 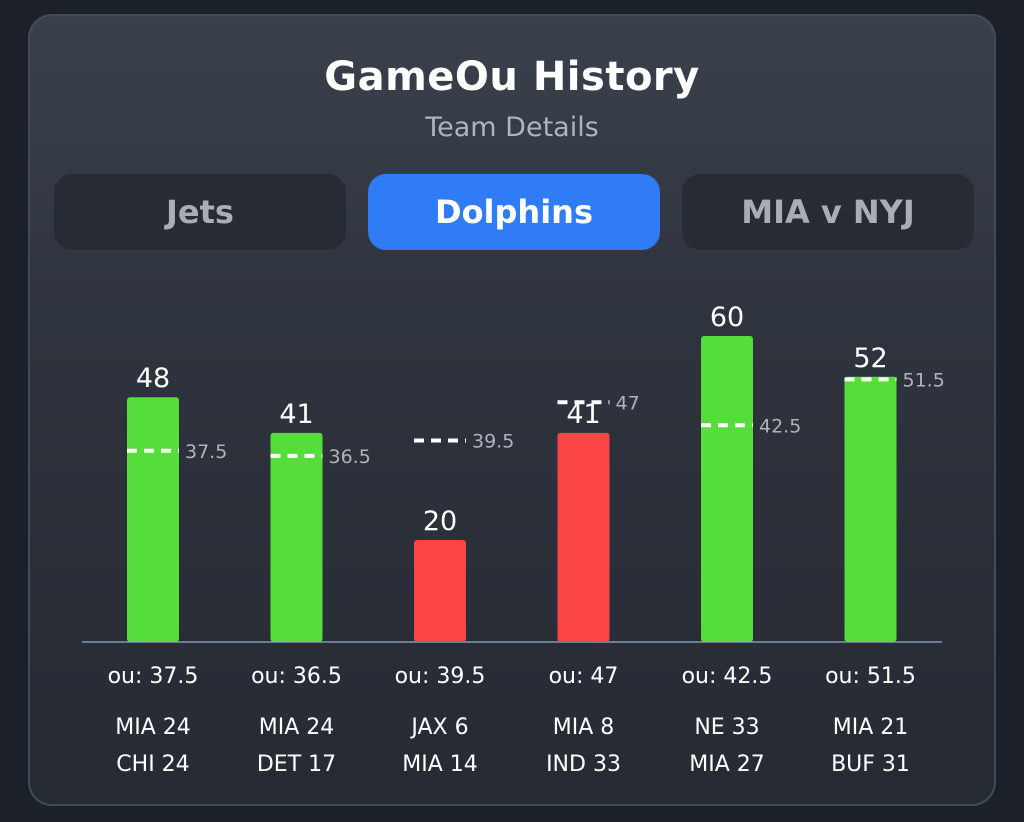 What do you see at coordinates (440, 676) in the screenshot?
I see `ou-value-label: ou: 39.5` at bounding box center [440, 676].